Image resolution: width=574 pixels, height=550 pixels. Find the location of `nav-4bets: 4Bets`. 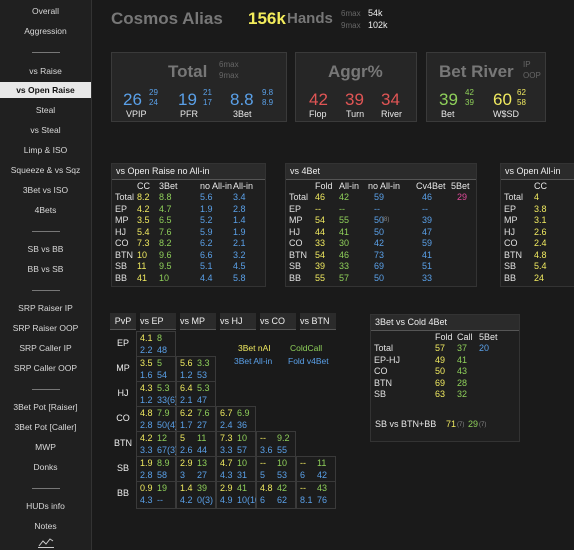

nav-4bets: 4Bets is located at coordinates (45, 210).